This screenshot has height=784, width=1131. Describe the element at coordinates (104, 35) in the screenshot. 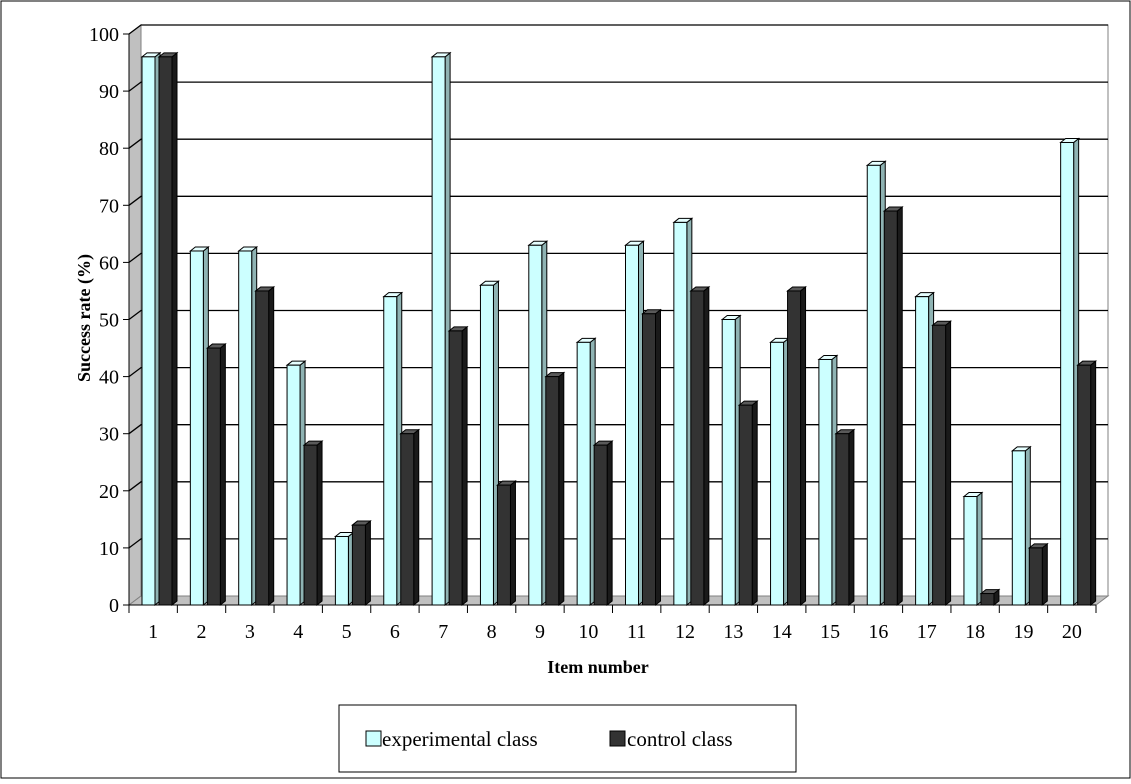

I see `y-tick-label: 100` at that location.